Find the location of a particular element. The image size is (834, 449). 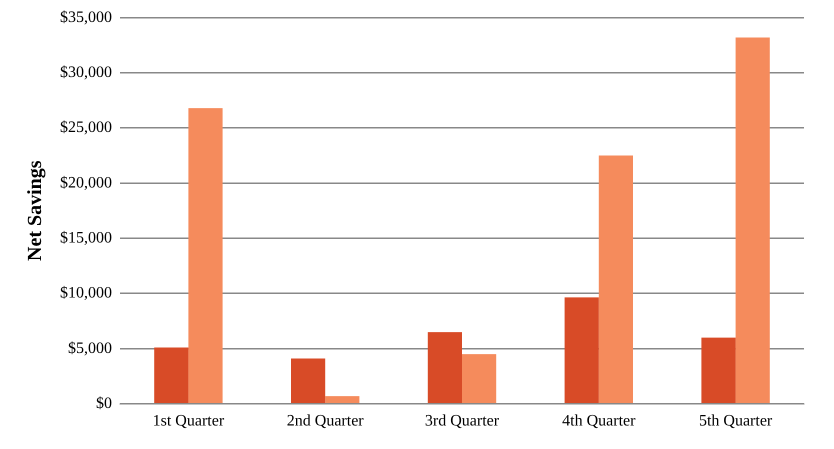

x-tick-label: 1st Quarter is located at coordinates (188, 421).